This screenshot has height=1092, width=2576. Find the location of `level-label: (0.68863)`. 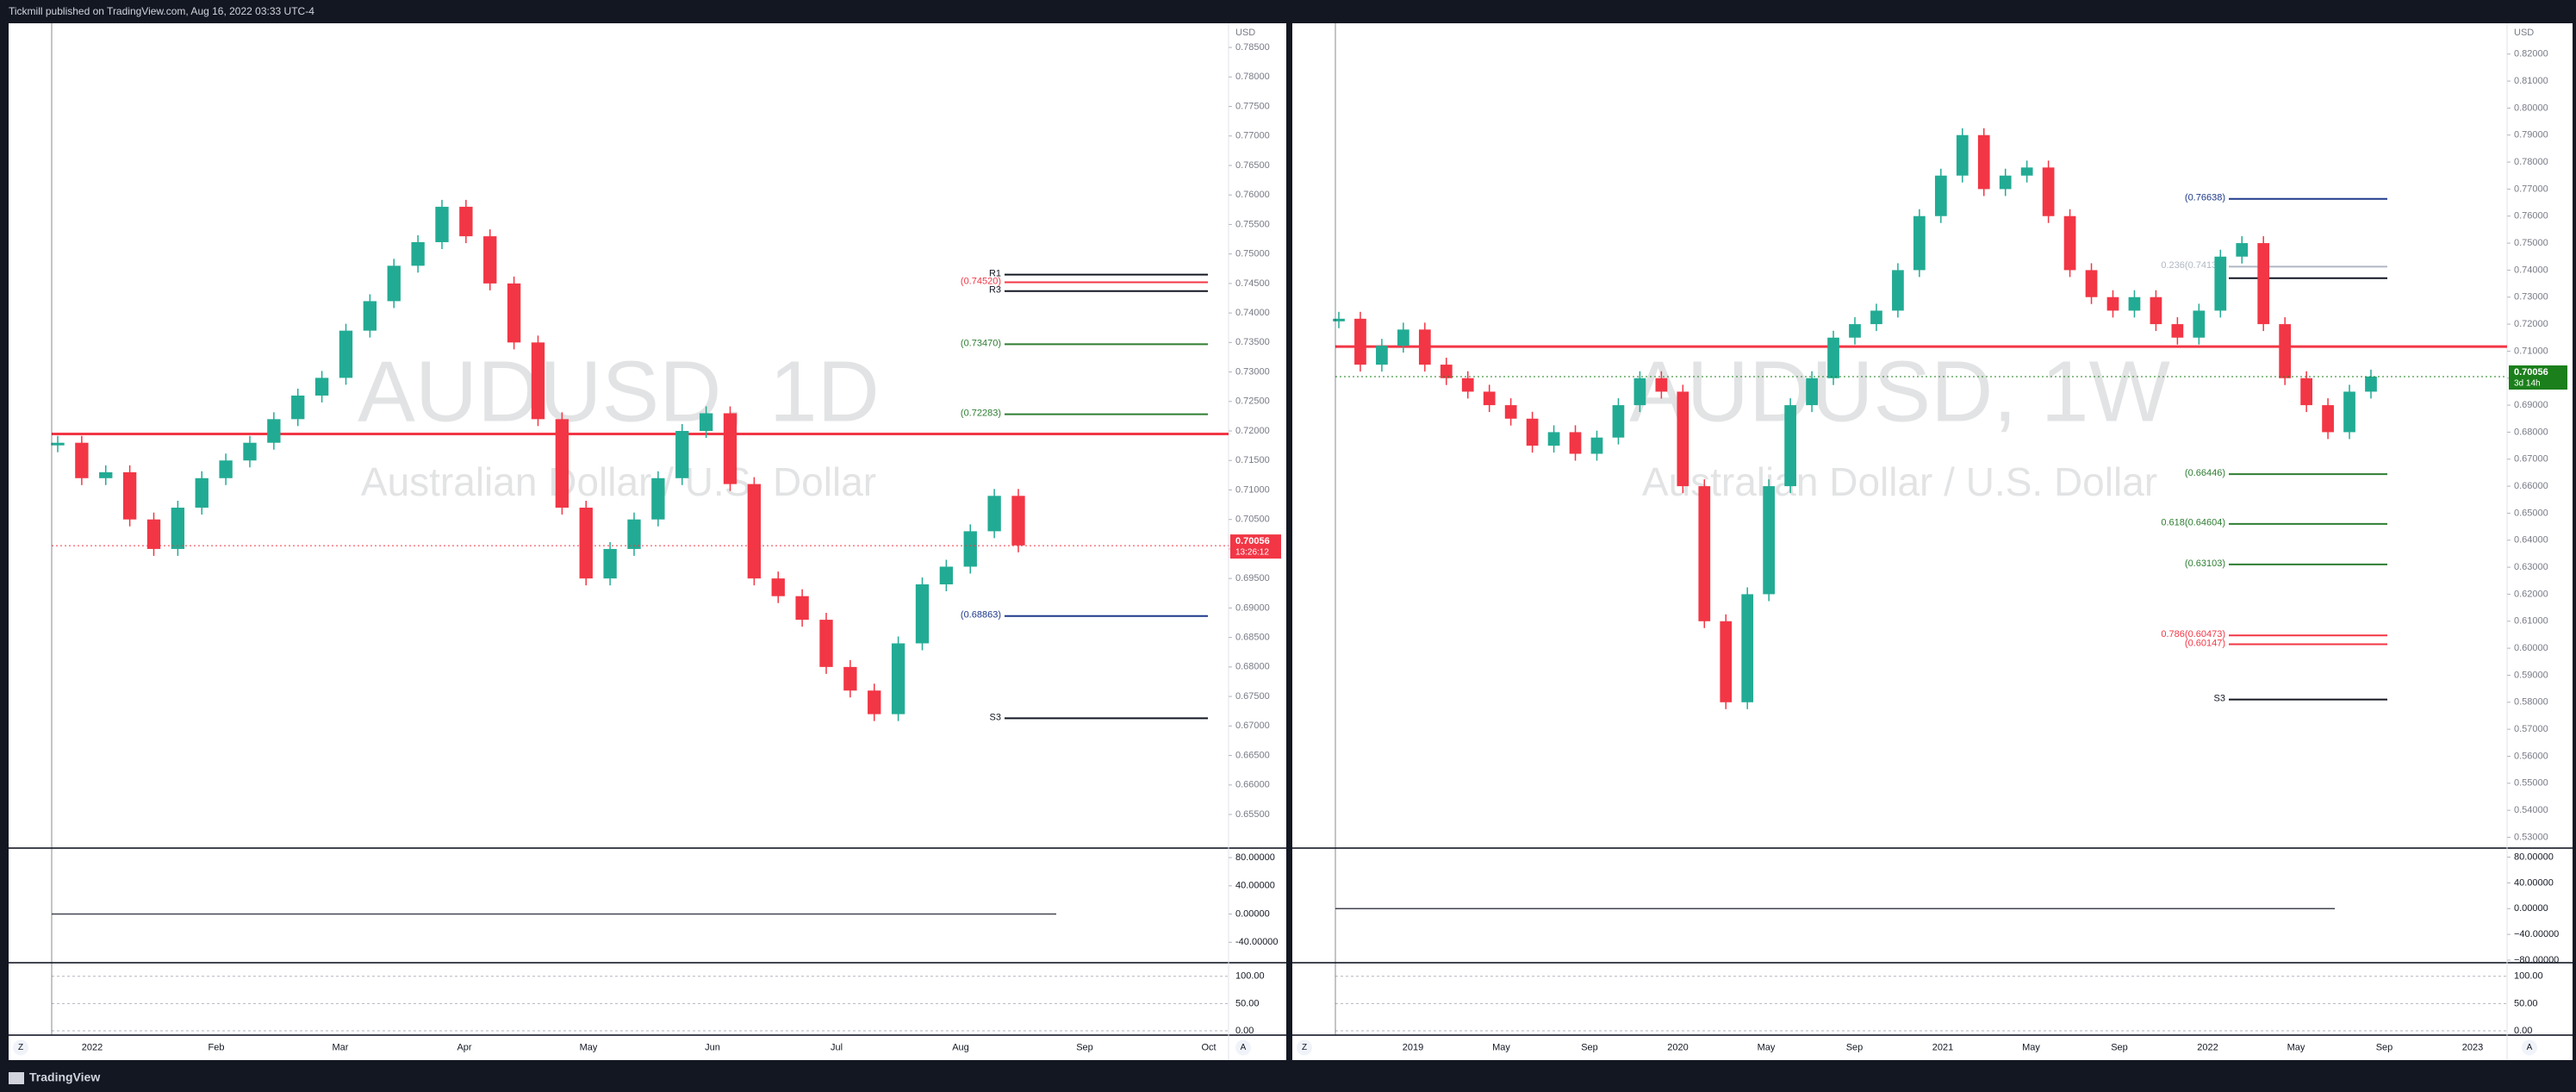

level-label: (0.68863) is located at coordinates (981, 615).